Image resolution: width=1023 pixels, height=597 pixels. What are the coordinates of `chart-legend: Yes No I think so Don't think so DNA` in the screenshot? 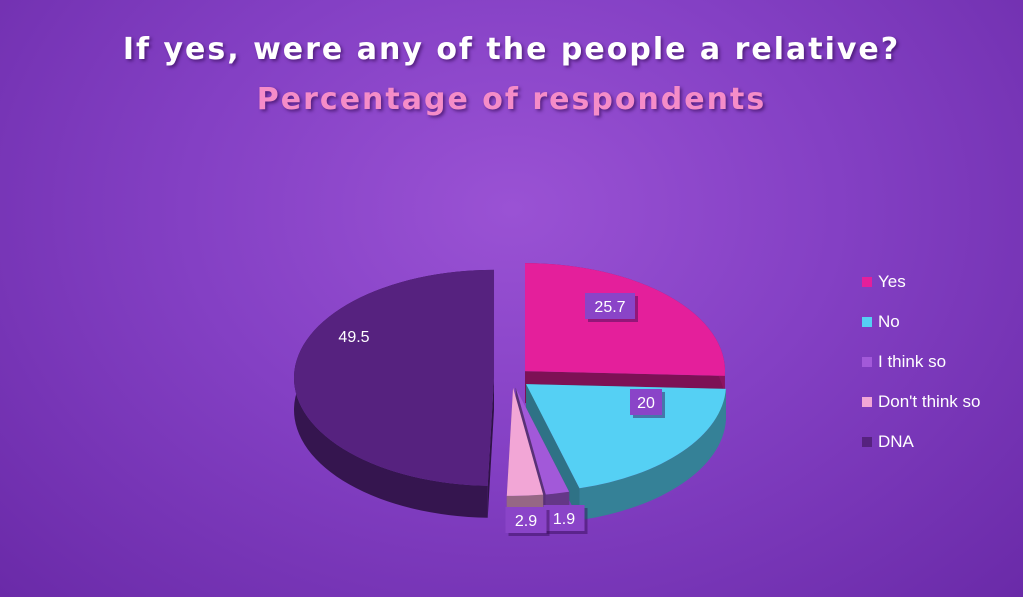 It's located at (921, 362).